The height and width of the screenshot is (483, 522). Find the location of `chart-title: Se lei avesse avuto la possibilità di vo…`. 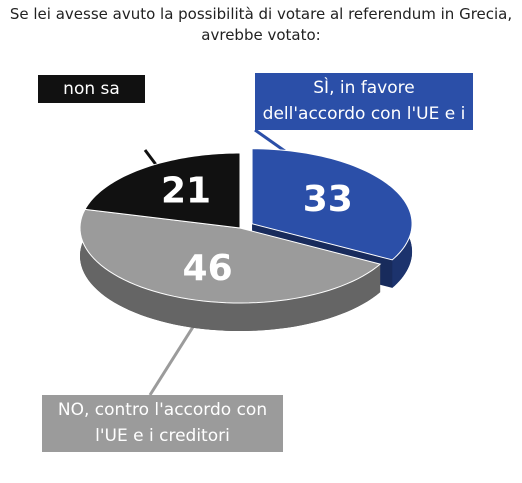

chart-title: Se lei avesse avuto la possibilità di vo… is located at coordinates (261, 24).